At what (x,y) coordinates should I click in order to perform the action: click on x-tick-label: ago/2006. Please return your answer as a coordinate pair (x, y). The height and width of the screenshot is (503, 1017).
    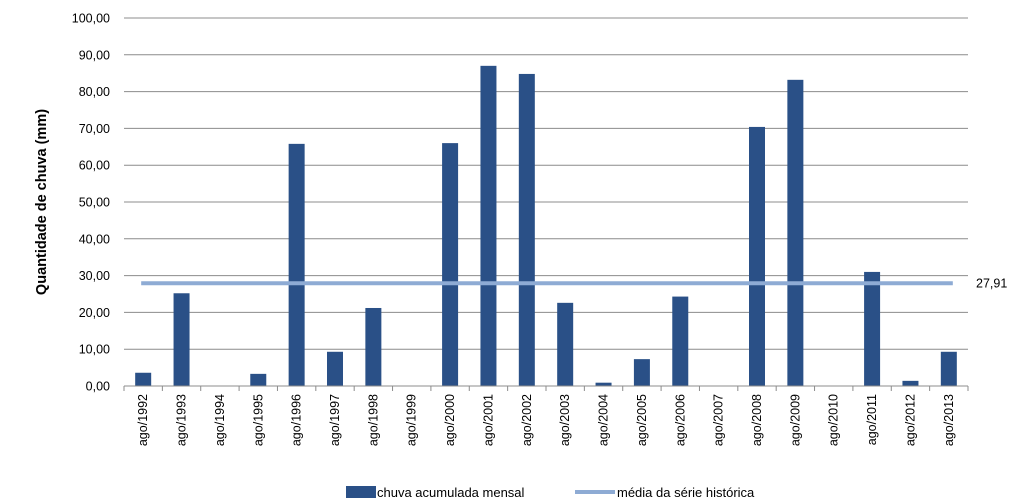
    Looking at the image, I should click on (680, 420).